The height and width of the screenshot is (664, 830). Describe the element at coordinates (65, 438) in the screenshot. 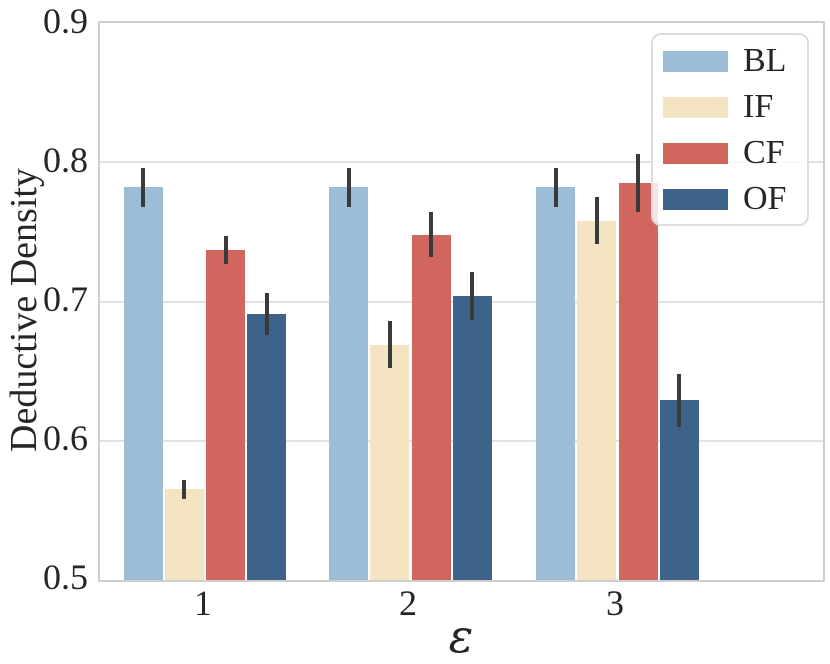

I see `y-tick-0-6: 0.6` at that location.